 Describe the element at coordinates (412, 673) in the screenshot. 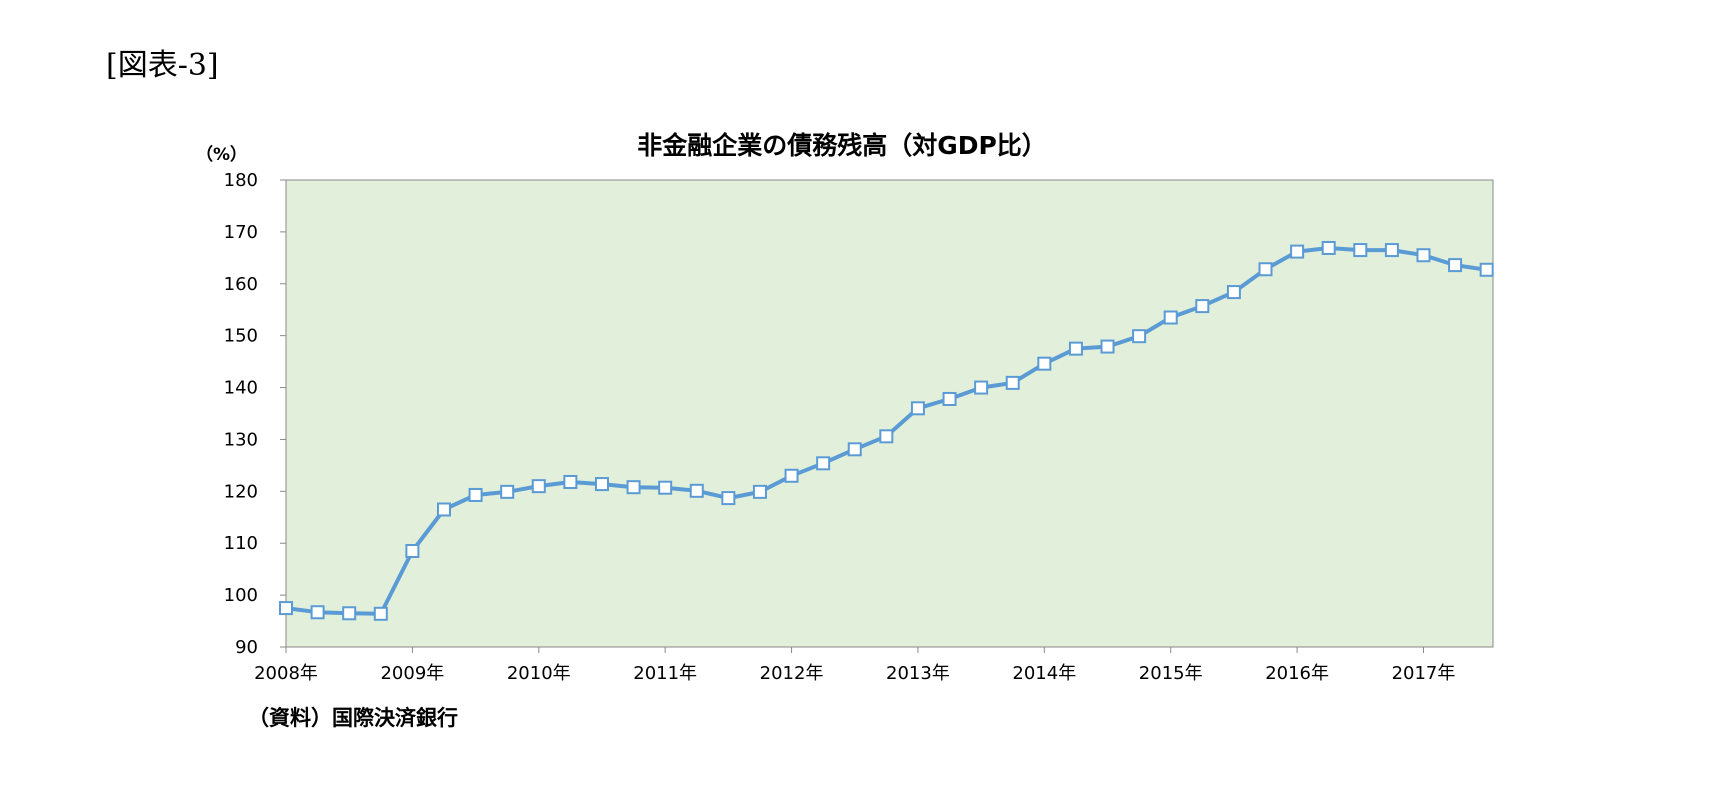

I see `x-tick-label: 2009年` at that location.